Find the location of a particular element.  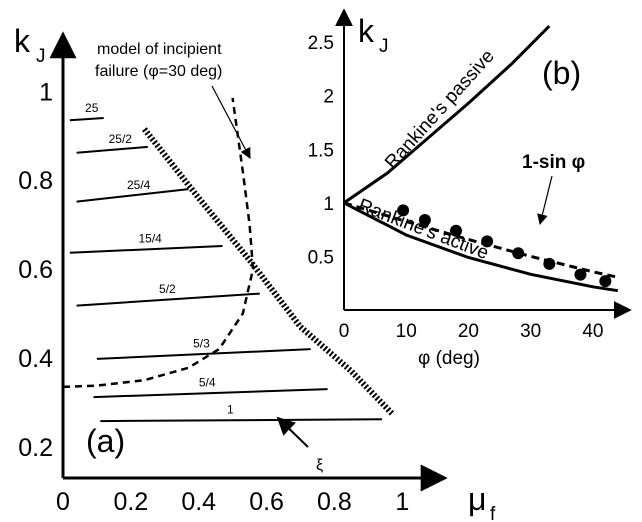

model-annotation-line2: failure (φ=30 deg) is located at coordinates (158, 71).